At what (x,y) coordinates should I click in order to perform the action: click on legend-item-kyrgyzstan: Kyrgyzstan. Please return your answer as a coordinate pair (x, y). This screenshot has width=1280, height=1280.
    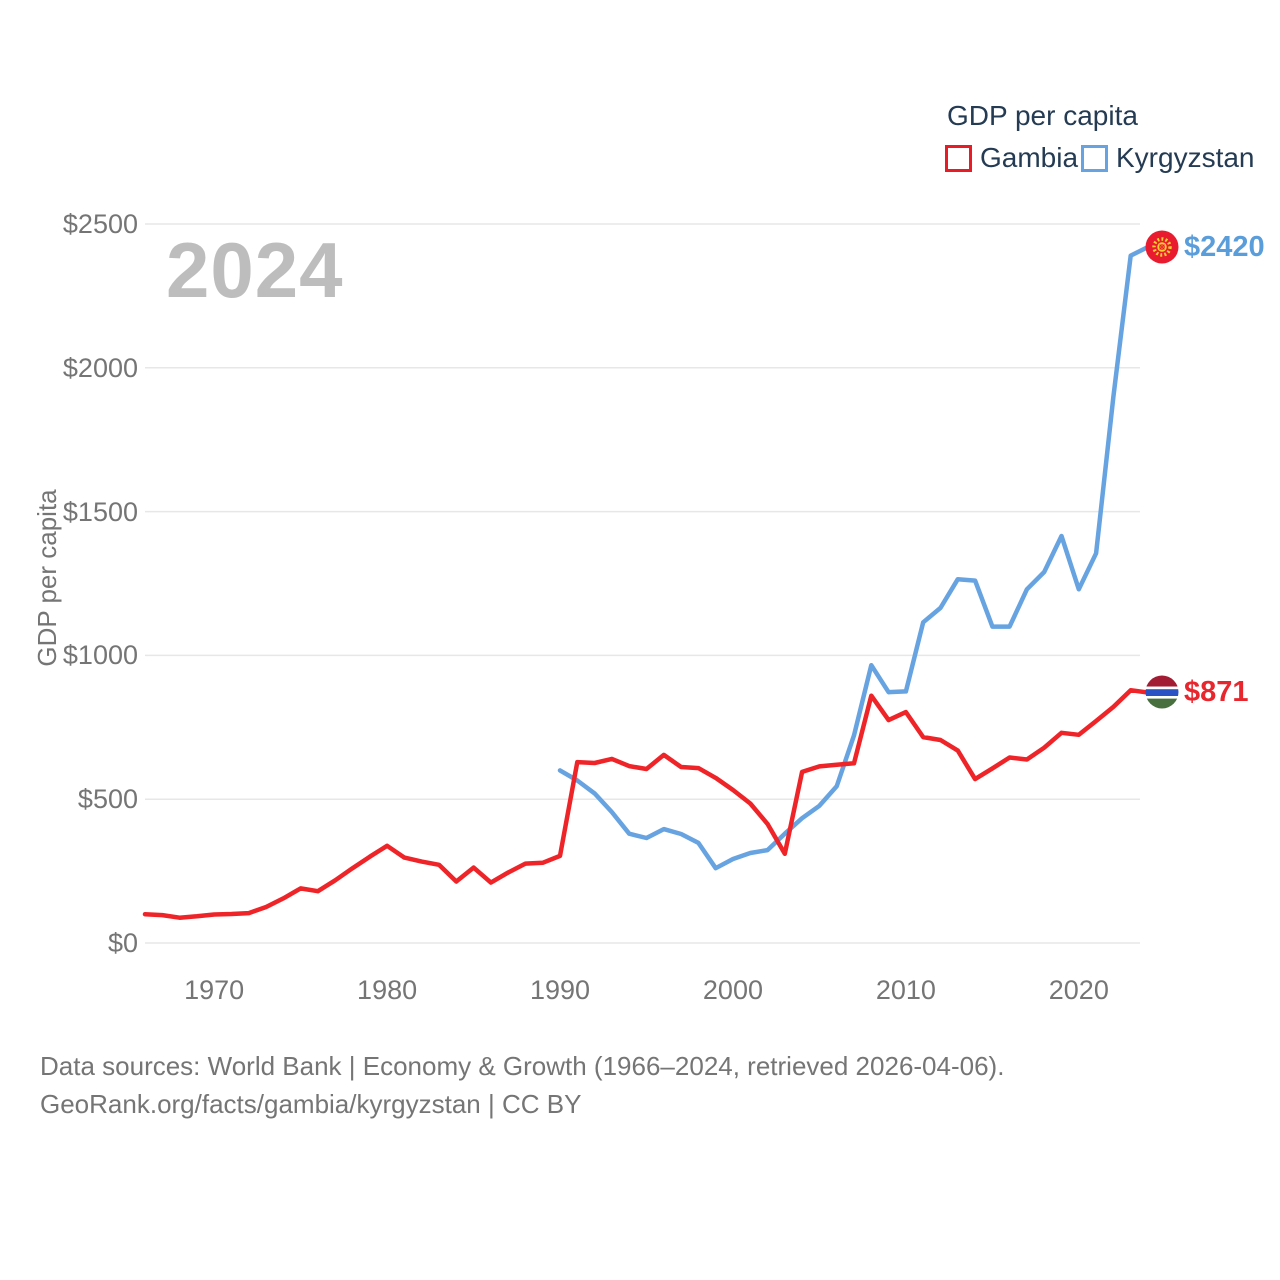
    Looking at the image, I should click on (1168, 158).